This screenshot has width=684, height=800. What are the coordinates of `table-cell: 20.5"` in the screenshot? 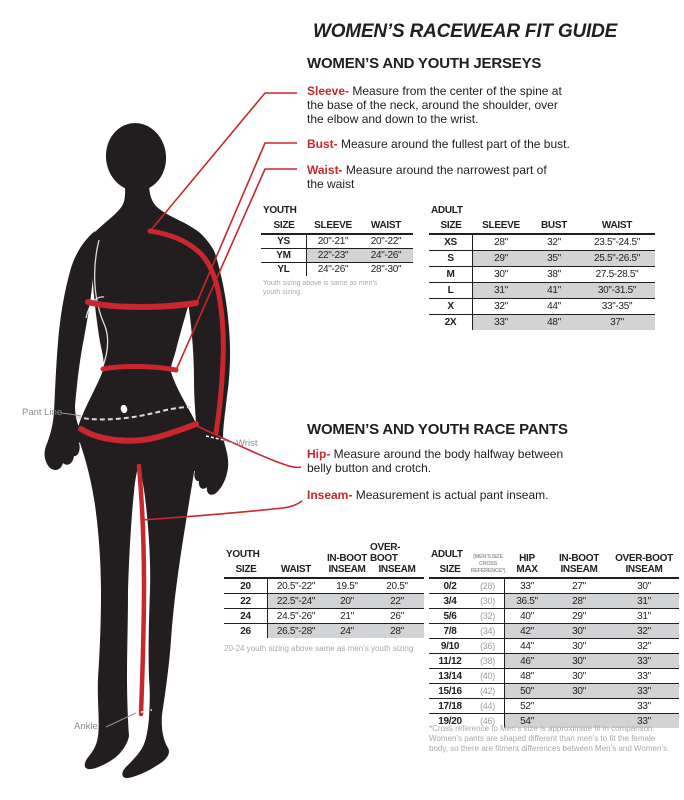 It's located at (397, 586).